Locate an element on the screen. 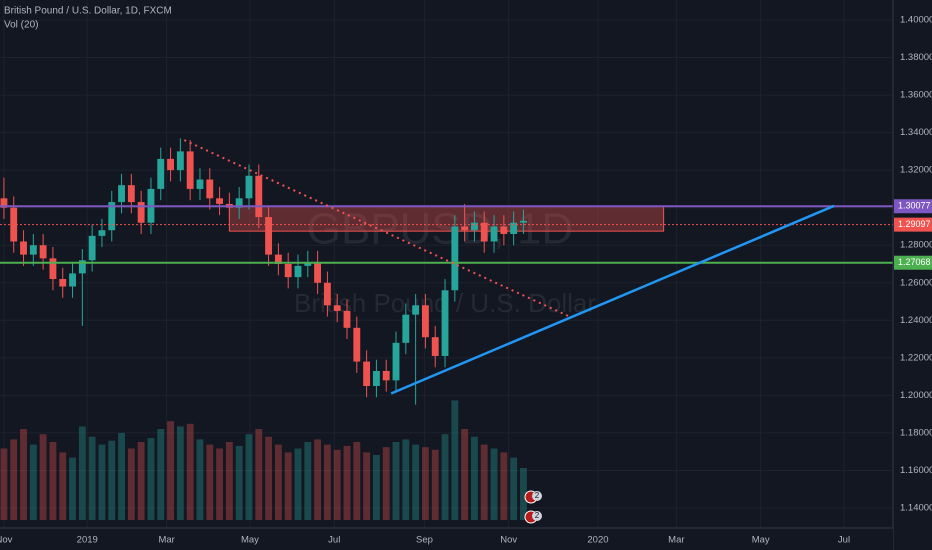 The height and width of the screenshot is (550, 932). watermark-symbol: GBPUSD, 1D is located at coordinates (440, 229).